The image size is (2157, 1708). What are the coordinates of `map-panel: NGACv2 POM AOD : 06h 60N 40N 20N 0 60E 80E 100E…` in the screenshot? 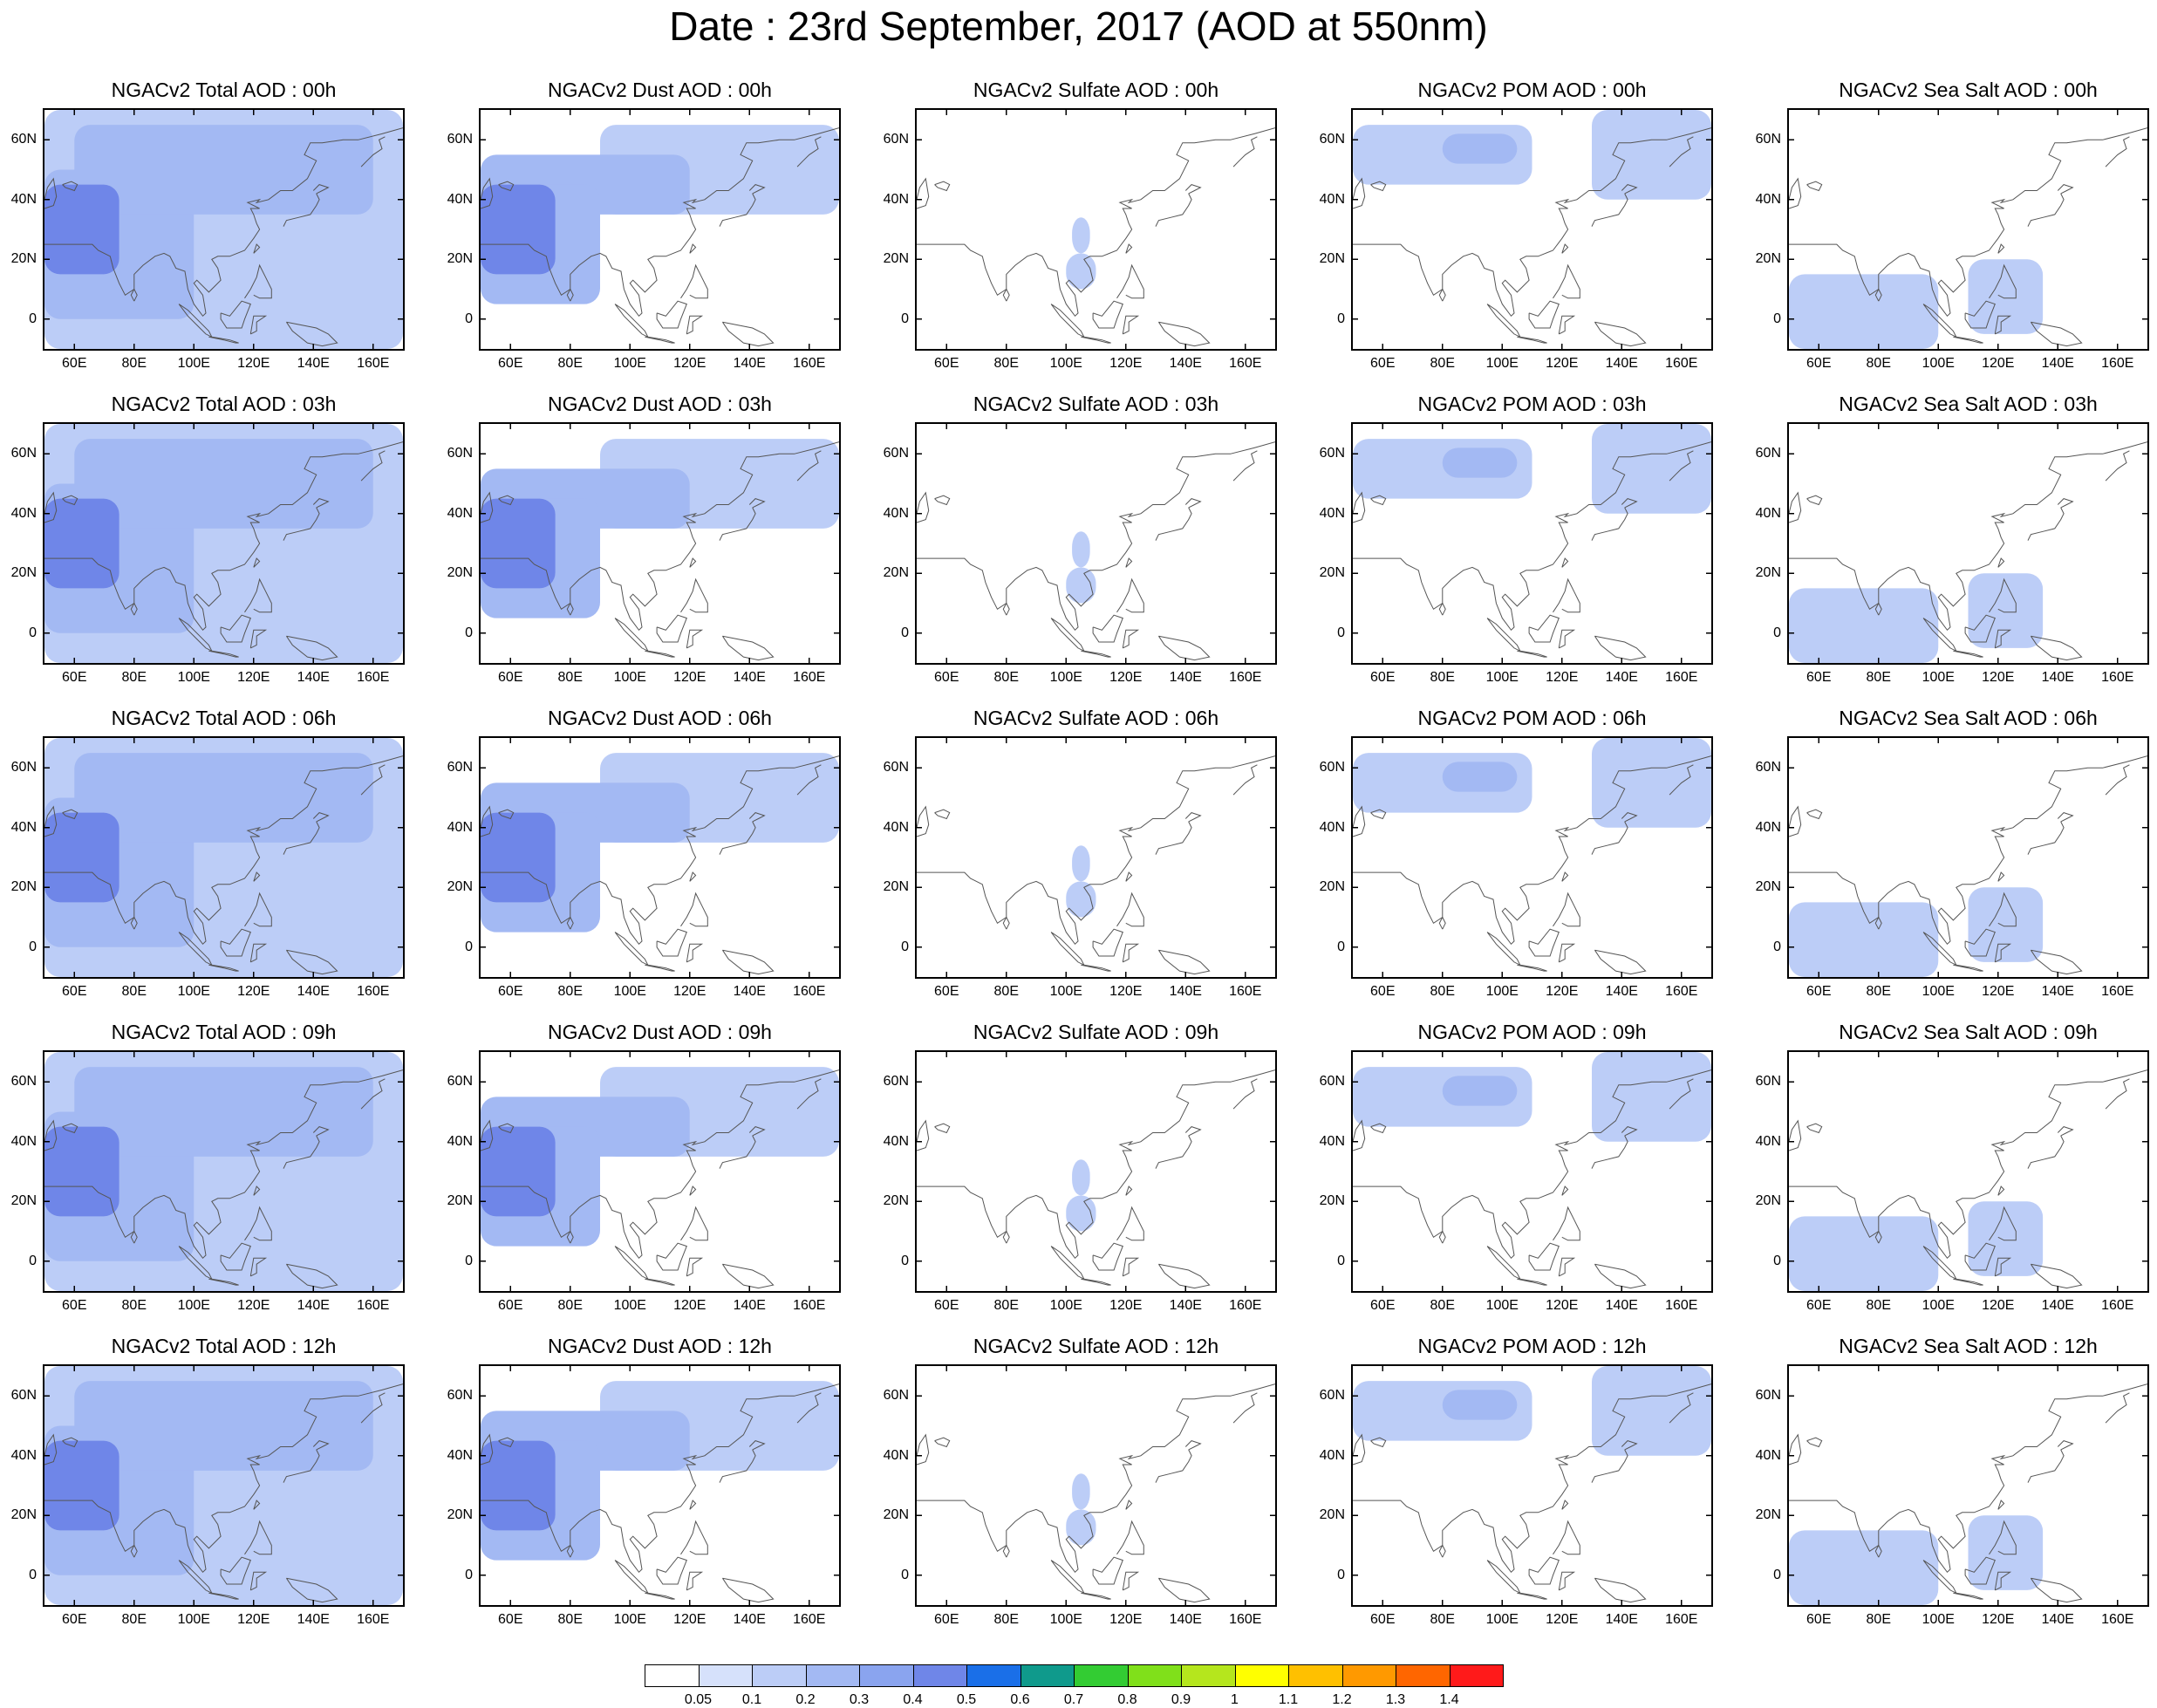 It's located at (1517, 864).